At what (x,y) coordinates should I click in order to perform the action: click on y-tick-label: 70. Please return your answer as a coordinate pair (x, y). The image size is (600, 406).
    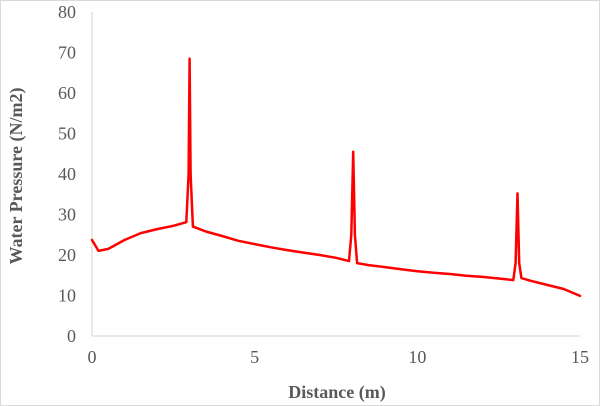
    Looking at the image, I should click on (67, 53).